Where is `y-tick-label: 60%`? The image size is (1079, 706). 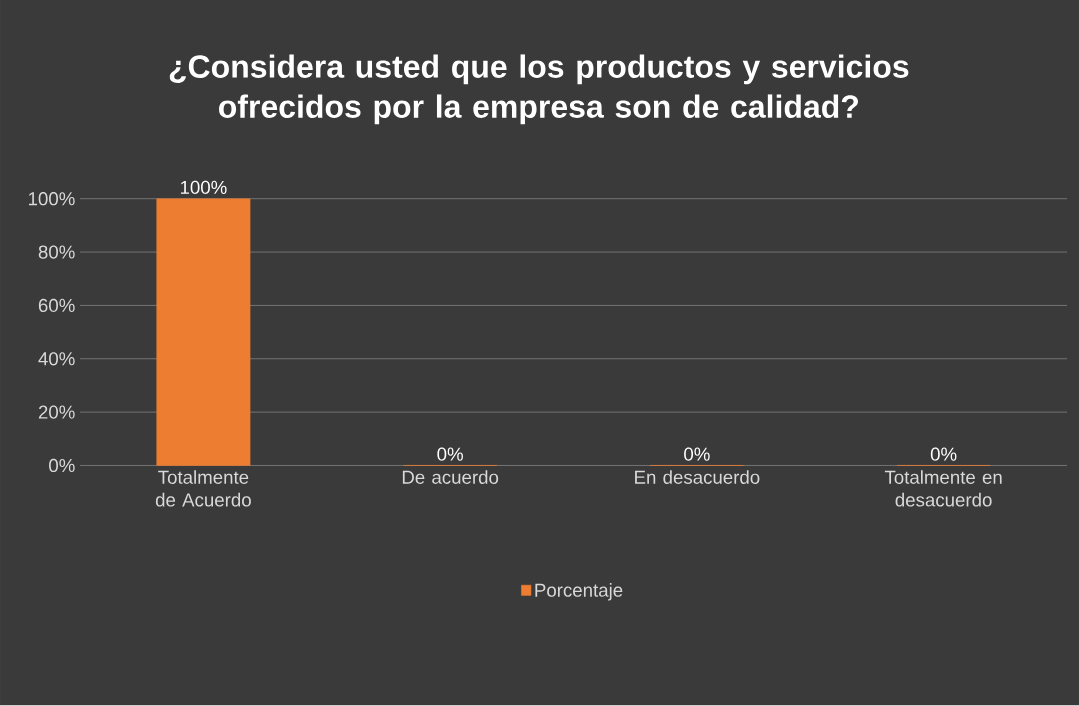 y-tick-label: 60% is located at coordinates (56, 306).